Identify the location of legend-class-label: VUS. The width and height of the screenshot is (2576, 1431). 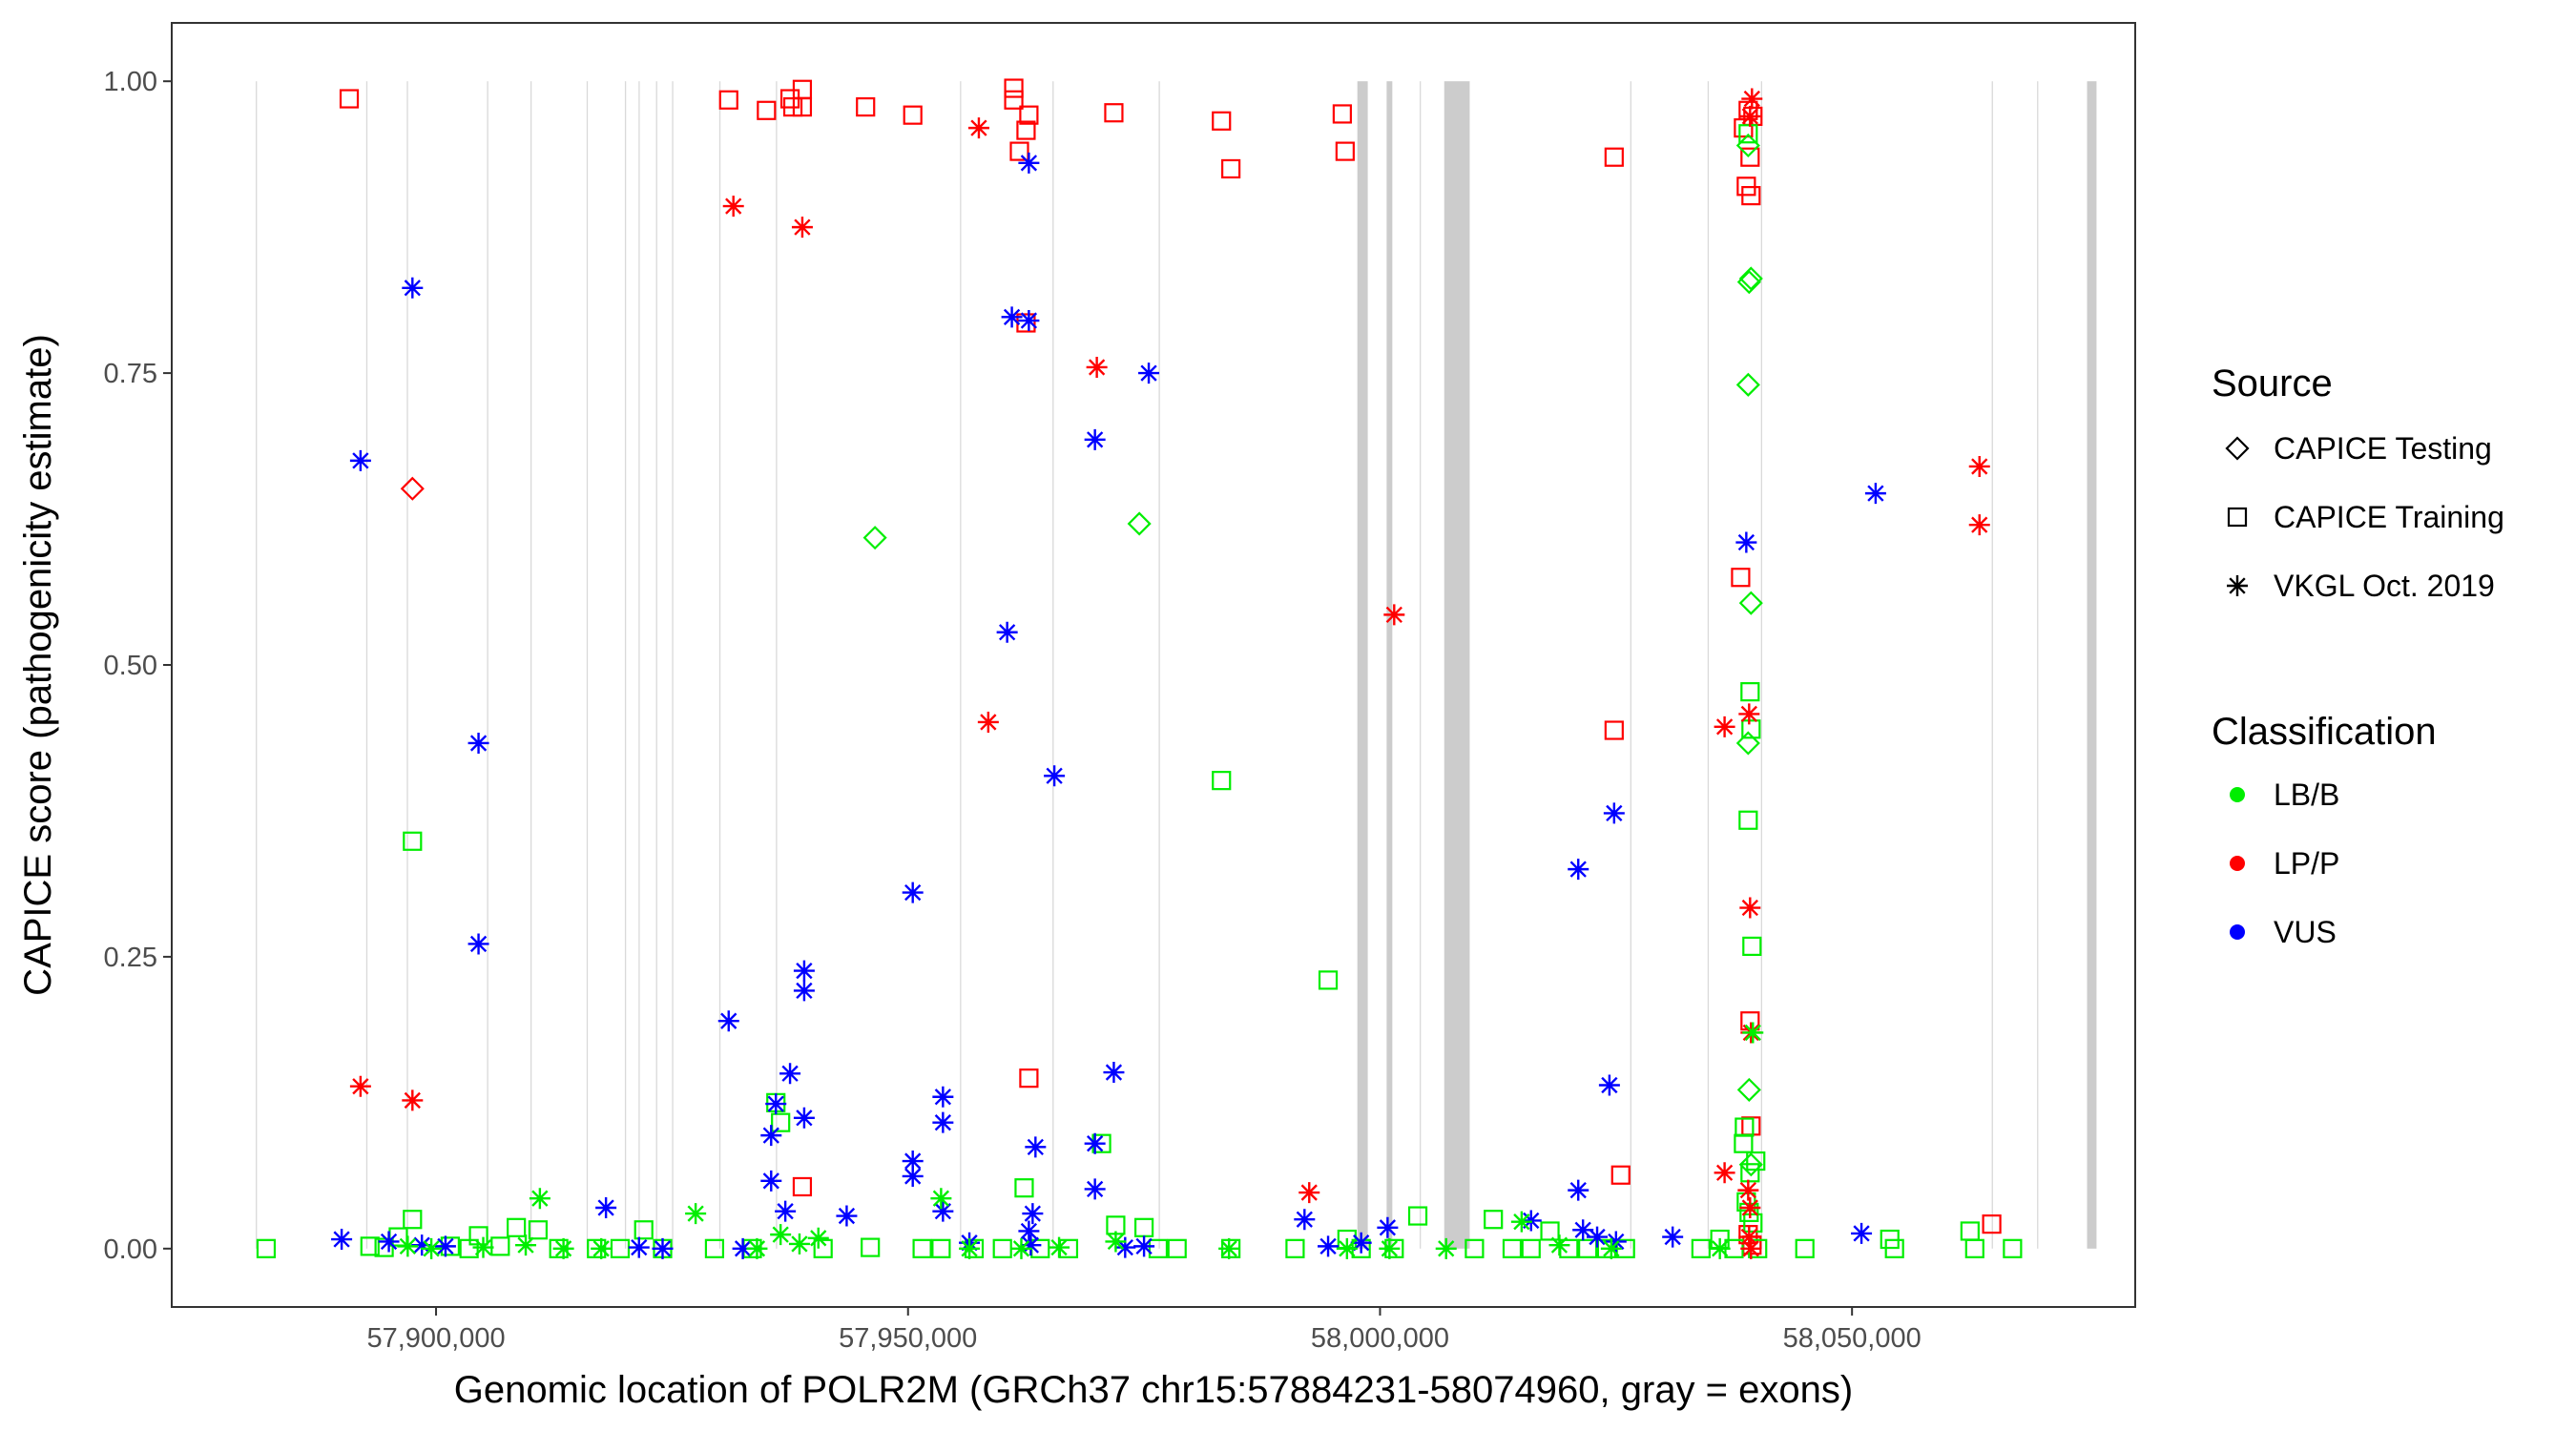
(2305, 932).